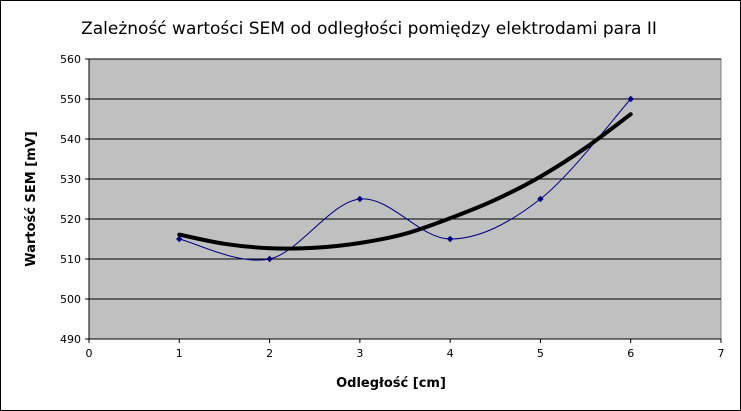 This screenshot has height=411, width=741. What do you see at coordinates (70, 219) in the screenshot?
I see `y-tick-label-520: 520` at bounding box center [70, 219].